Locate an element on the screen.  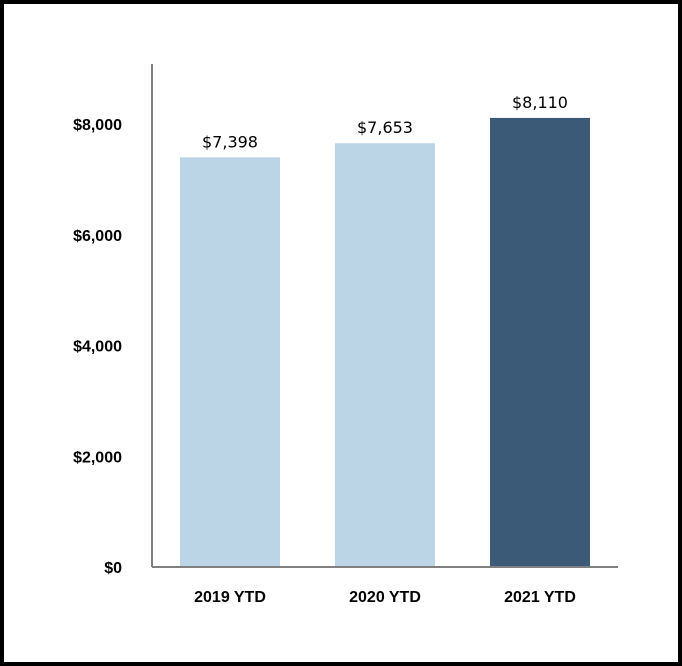
x-category-label: 2020 YTD is located at coordinates (385, 597).